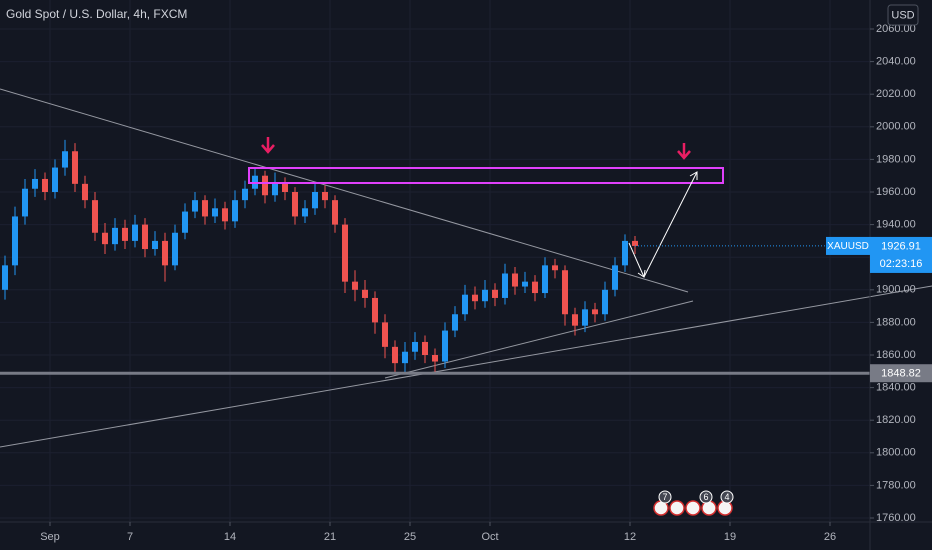 The width and height of the screenshot is (932, 550). Describe the element at coordinates (96, 14) in the screenshot. I see `chart-title: Gold Spot / U.S. Dollar, 4h, FXCM` at that location.